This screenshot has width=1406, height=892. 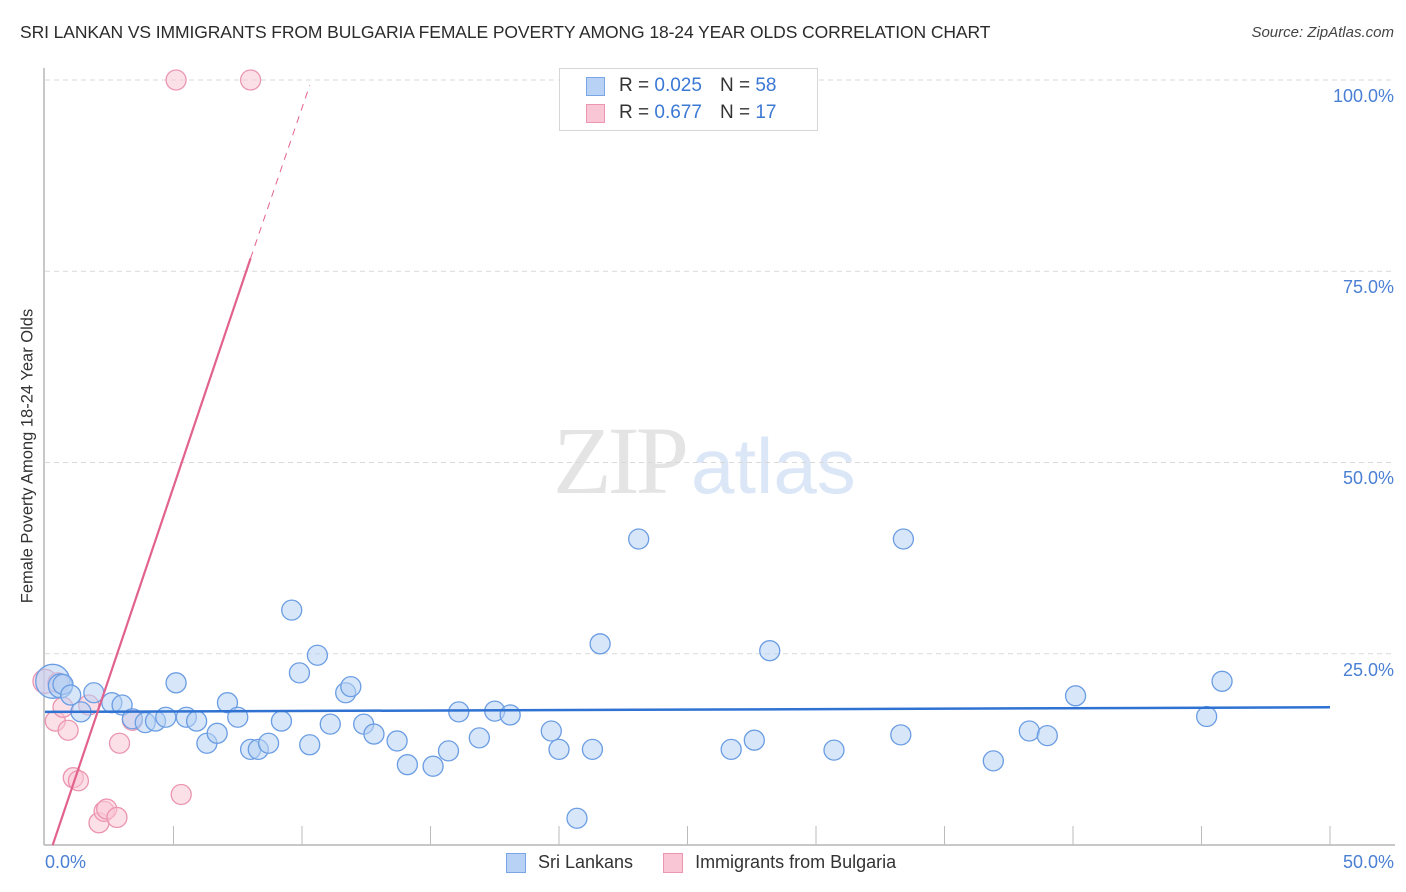 I want to click on watermark: ZIPatlas, so click(x=704, y=460).